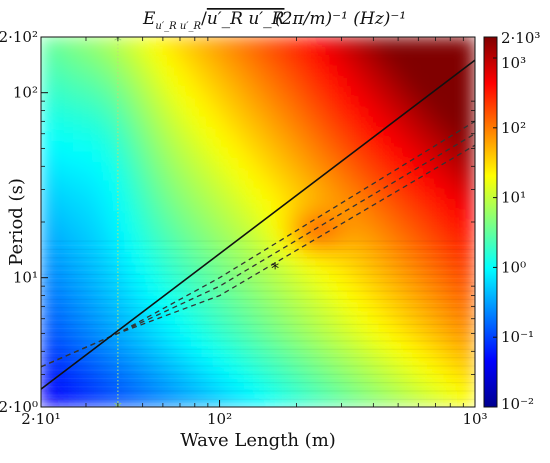 Image resolution: width=550 pixels, height=463 pixels. I want to click on colorbar: 2·10³ 10³ 10² 10¹ 10⁰ 10⁻¹ 10⁻², so click(511, 221).